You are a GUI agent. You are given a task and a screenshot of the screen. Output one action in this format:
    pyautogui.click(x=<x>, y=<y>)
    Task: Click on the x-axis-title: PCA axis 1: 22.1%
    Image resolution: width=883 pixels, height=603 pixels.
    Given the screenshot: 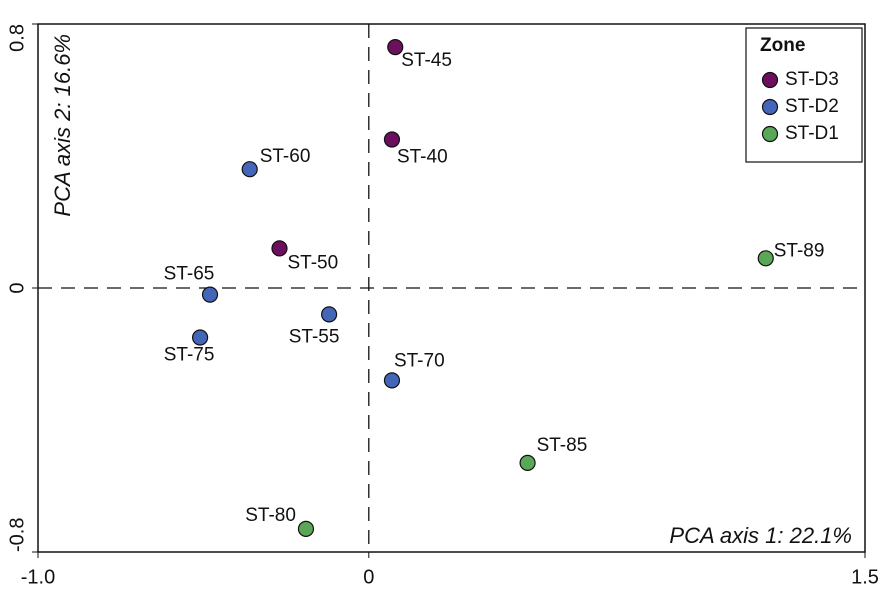 What is the action you would take?
    pyautogui.click(x=760, y=535)
    